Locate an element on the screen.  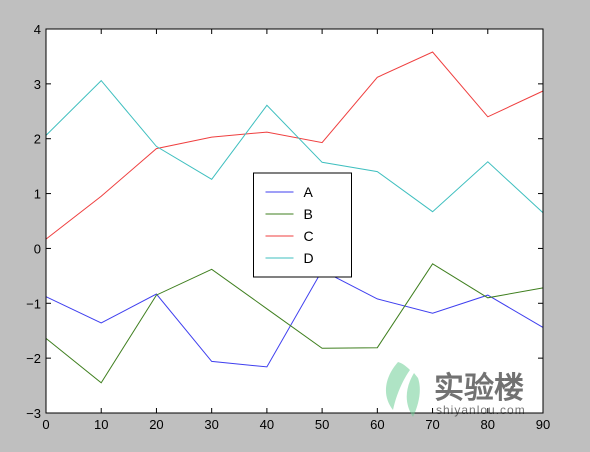
x-tick-label: 10 is located at coordinates (101, 424).